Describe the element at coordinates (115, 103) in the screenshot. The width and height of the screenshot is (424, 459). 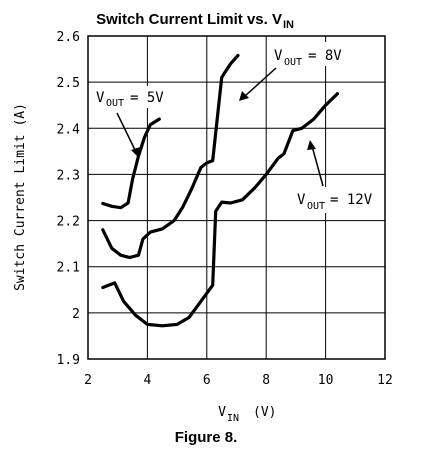
I see `annotation-vout-5v-sub: OUT` at that location.